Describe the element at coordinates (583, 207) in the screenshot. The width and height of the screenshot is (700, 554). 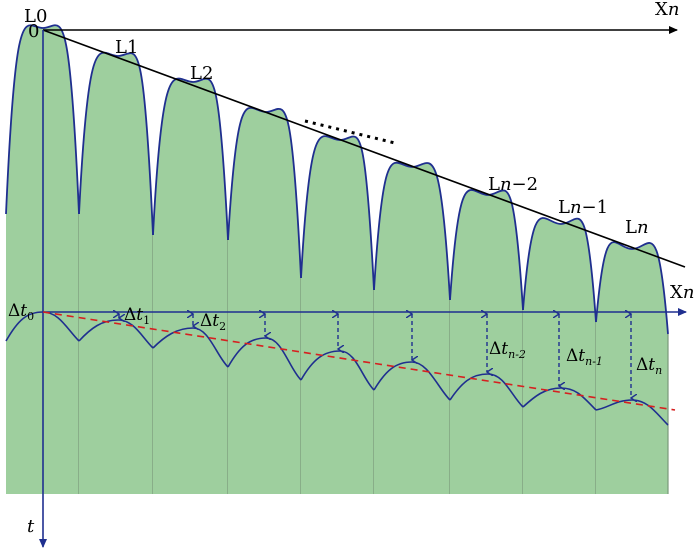
I see `peak-label-Ln-1: Ln−1` at that location.